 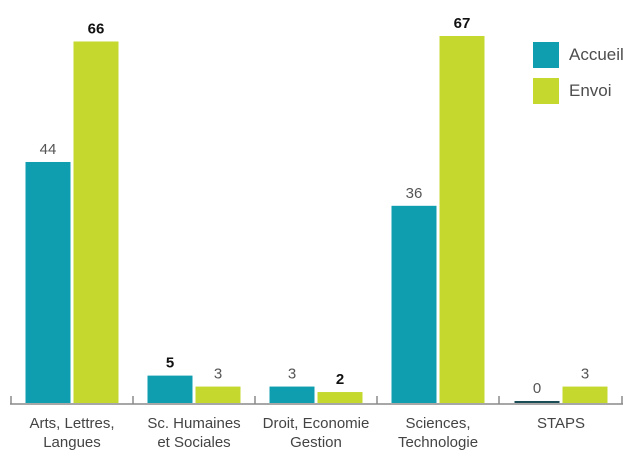 I want to click on value-label-envoi-sciences-technologie: 67, so click(x=462, y=23).